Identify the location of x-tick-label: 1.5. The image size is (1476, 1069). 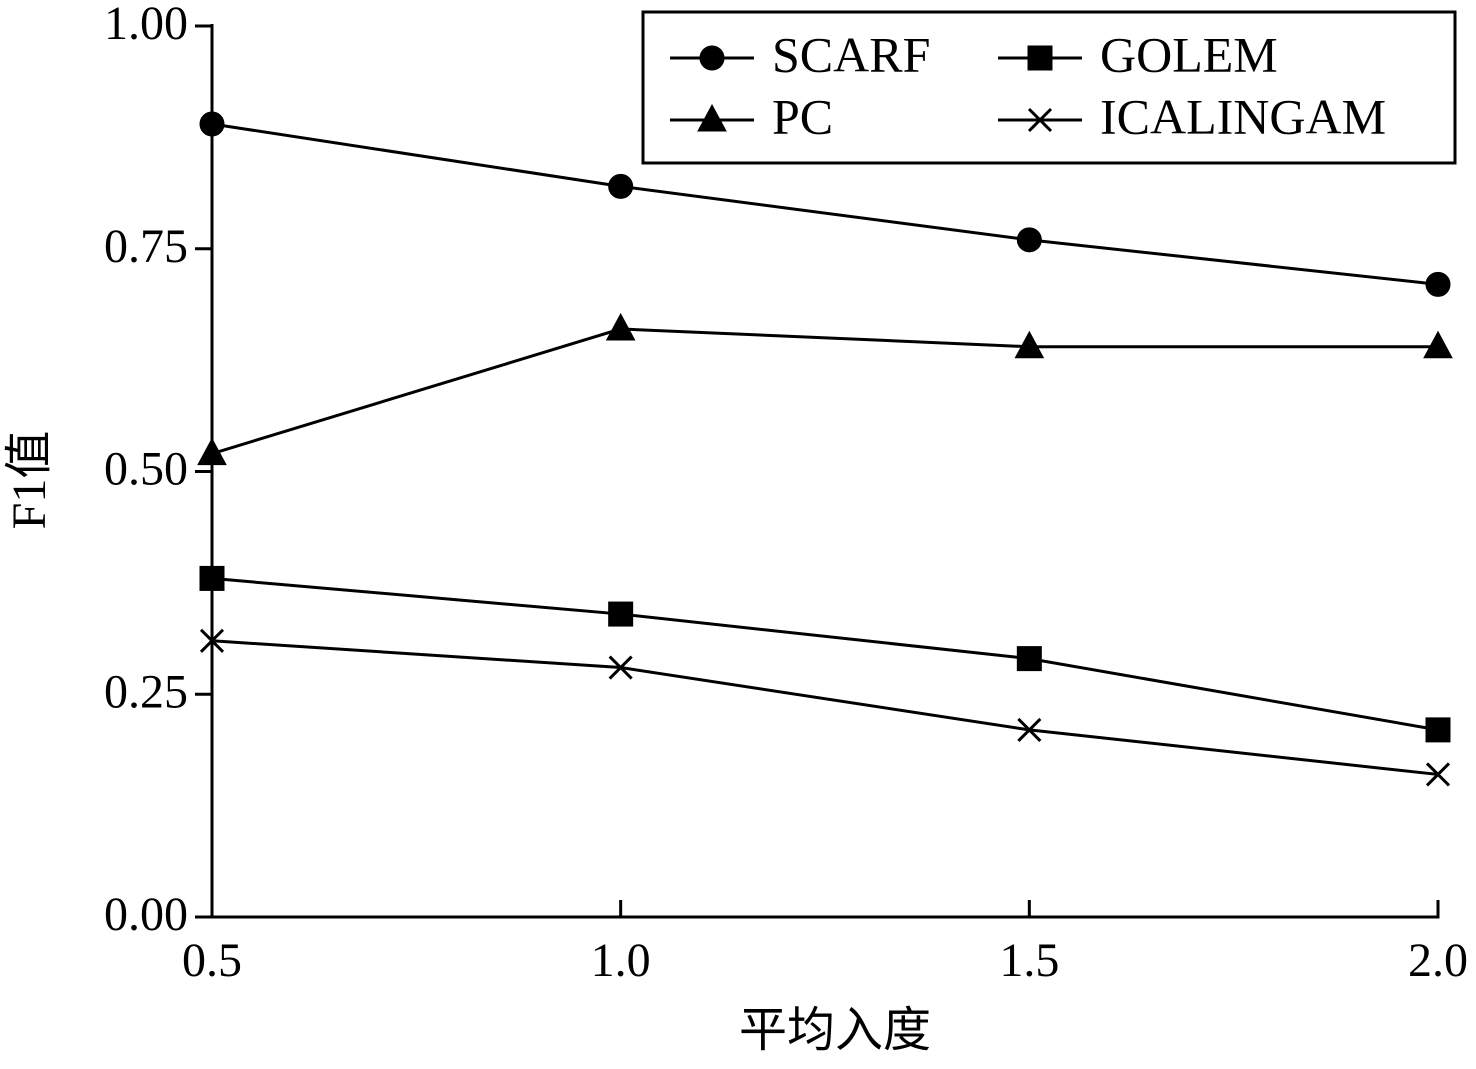
(1029, 960).